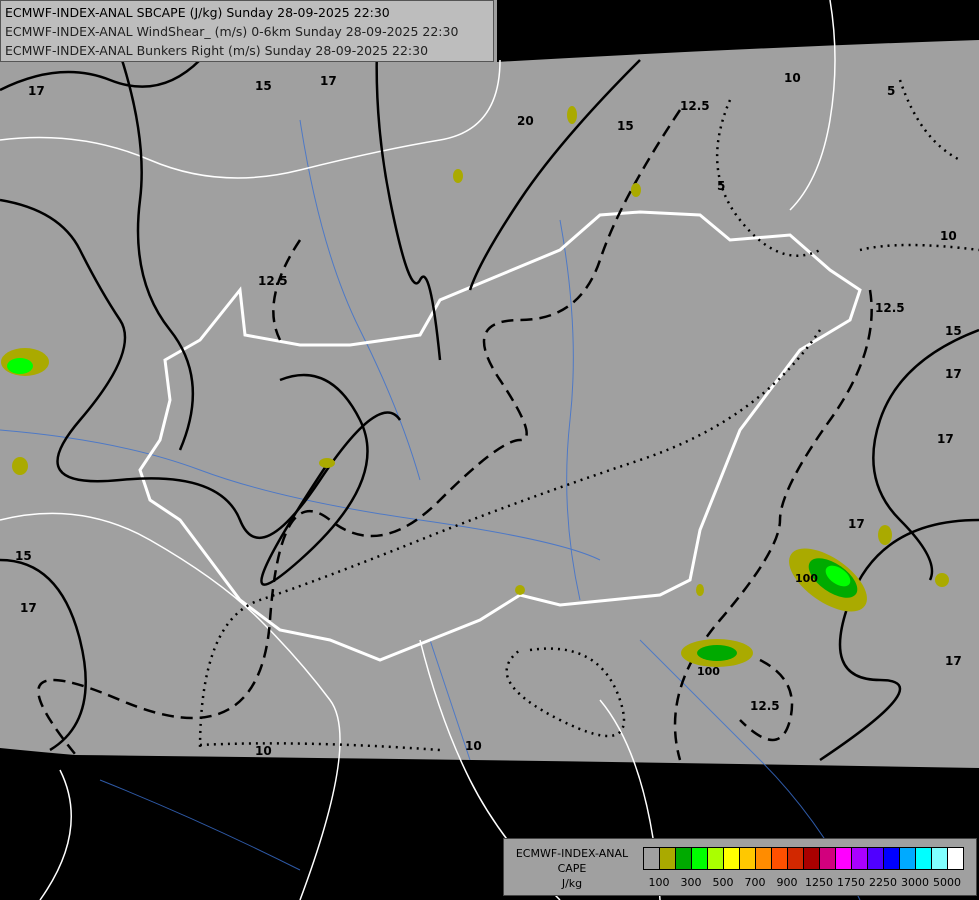  I want to click on legend-tick-label: 900, so click(787, 882).